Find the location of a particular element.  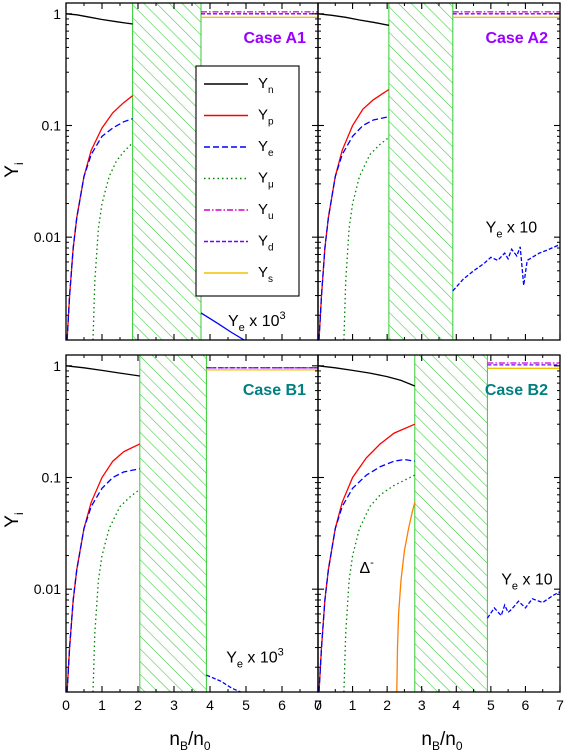

legend-label: Yd is located at coordinates (266, 243).